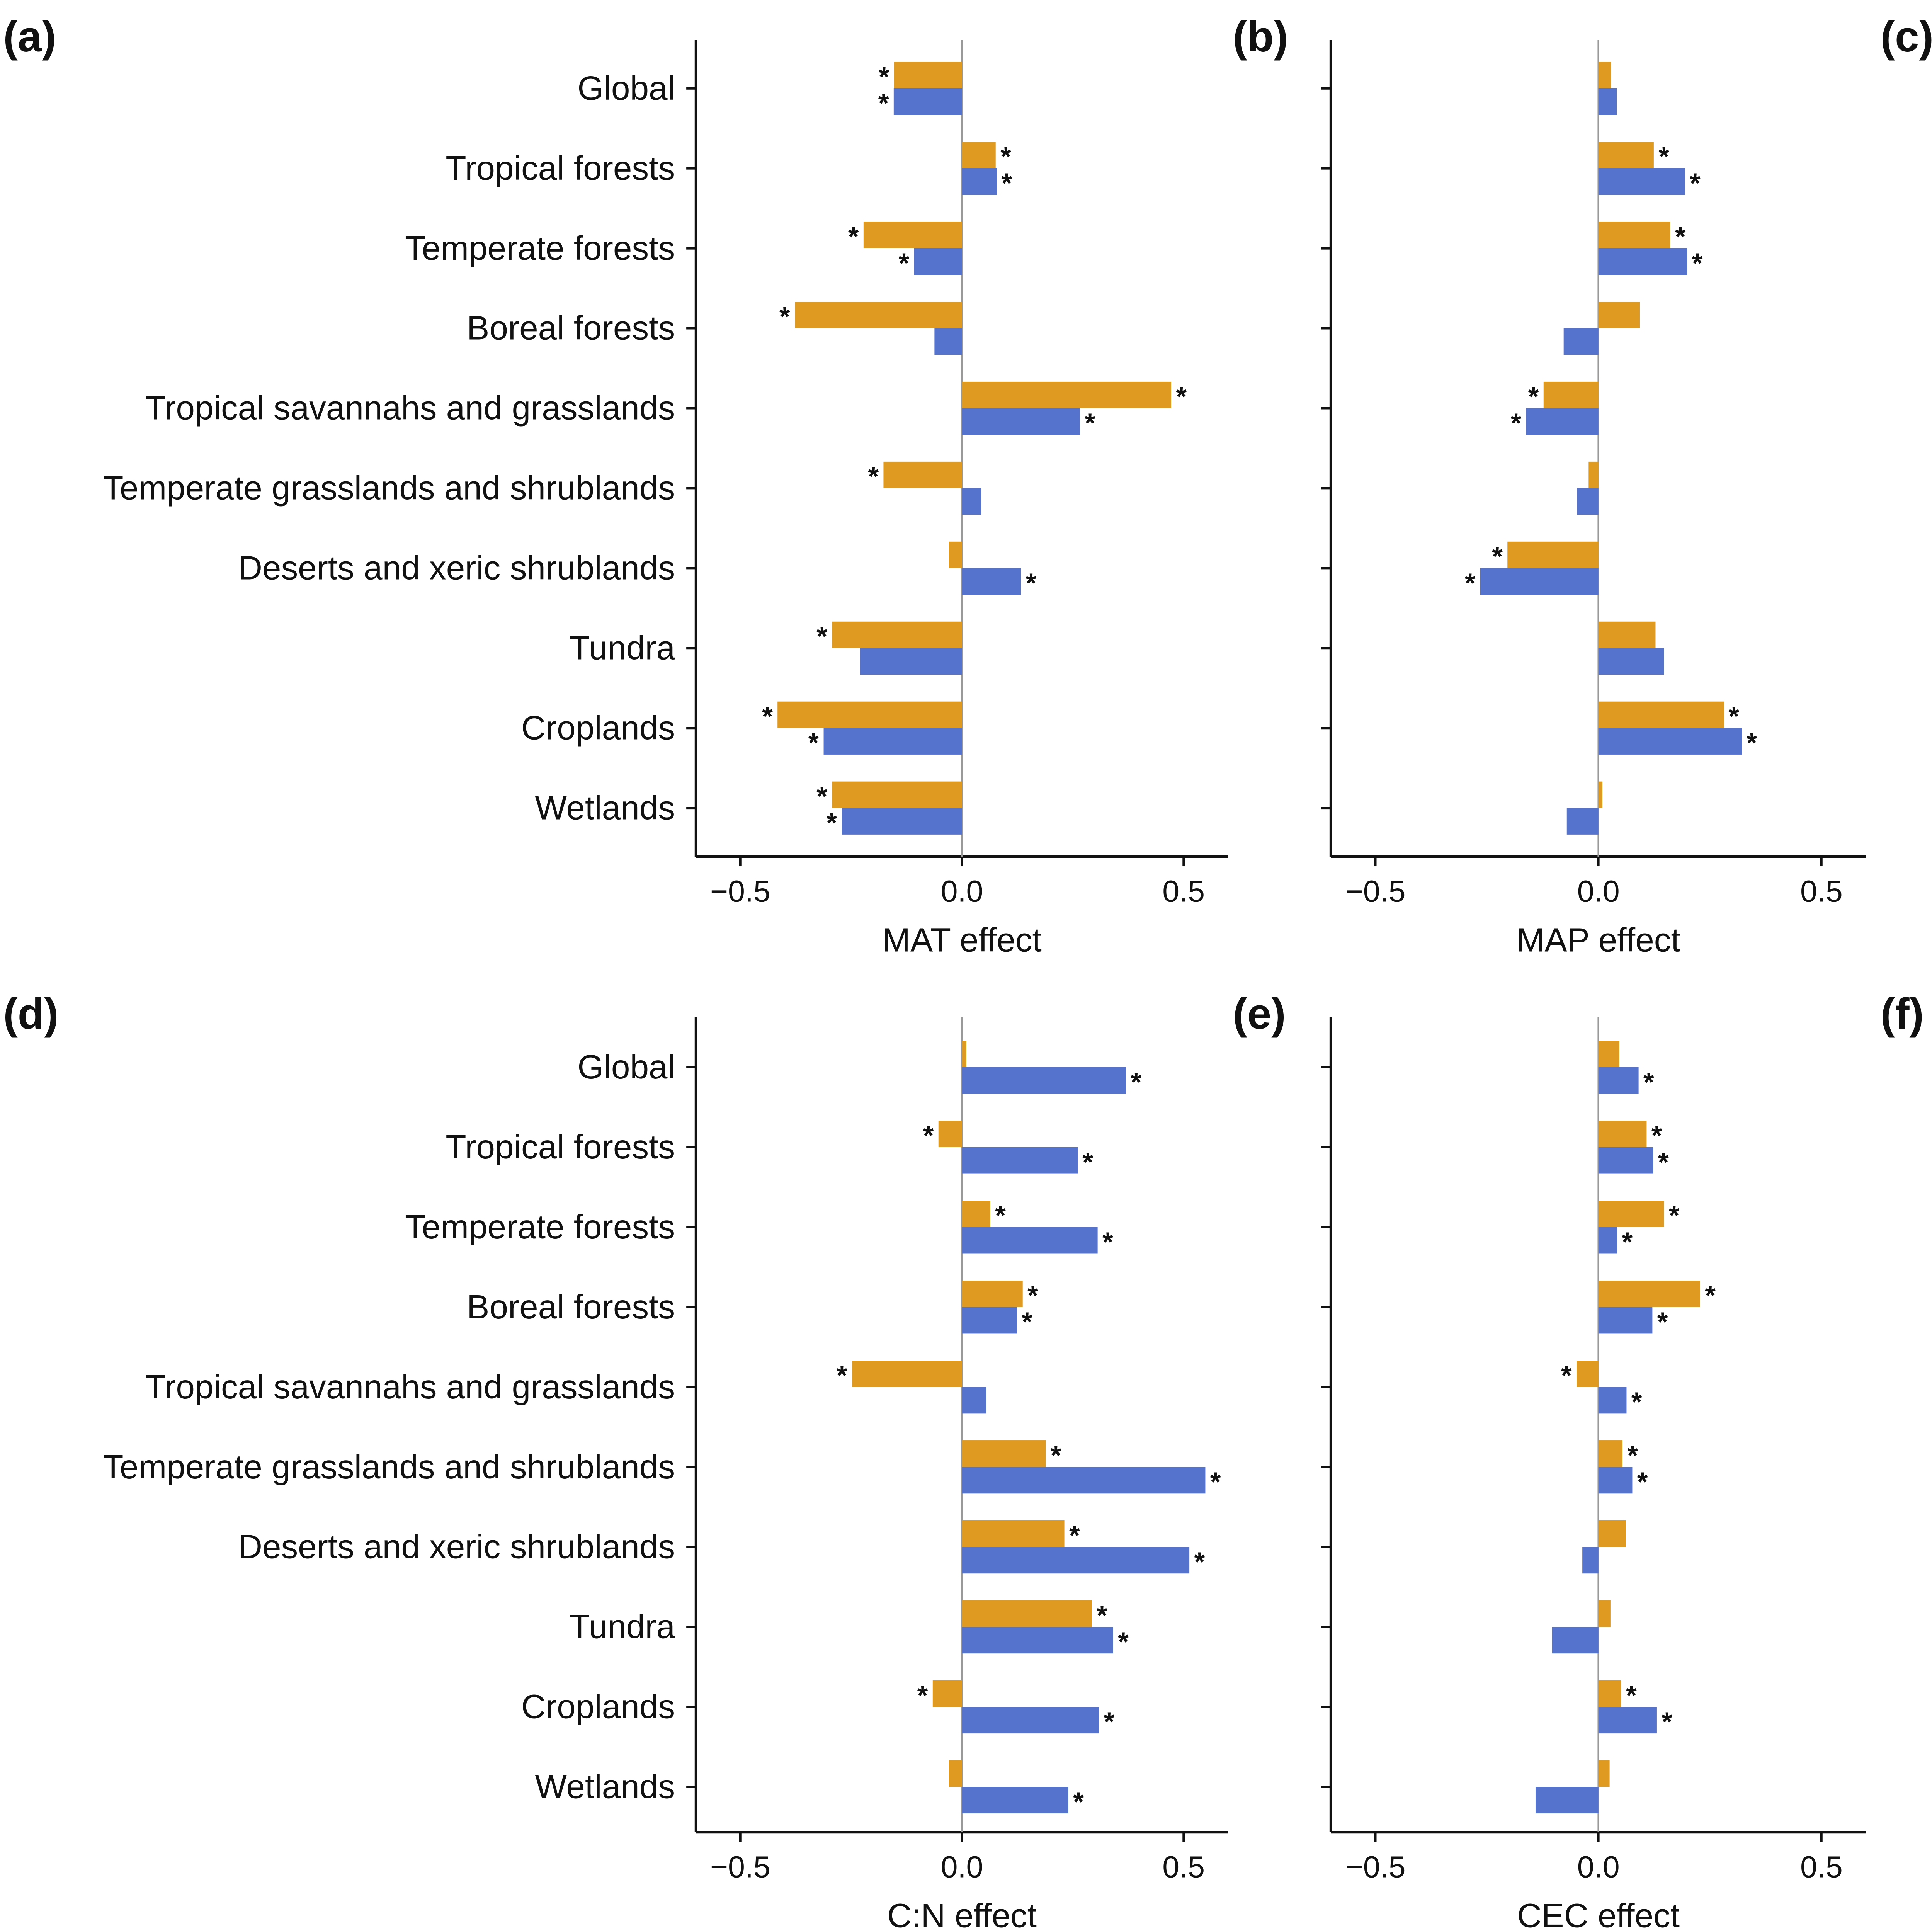 The height and width of the screenshot is (1932, 1932). Describe the element at coordinates (389, 488) in the screenshot. I see `category-label: Temperate grasslands and shrublands` at that location.